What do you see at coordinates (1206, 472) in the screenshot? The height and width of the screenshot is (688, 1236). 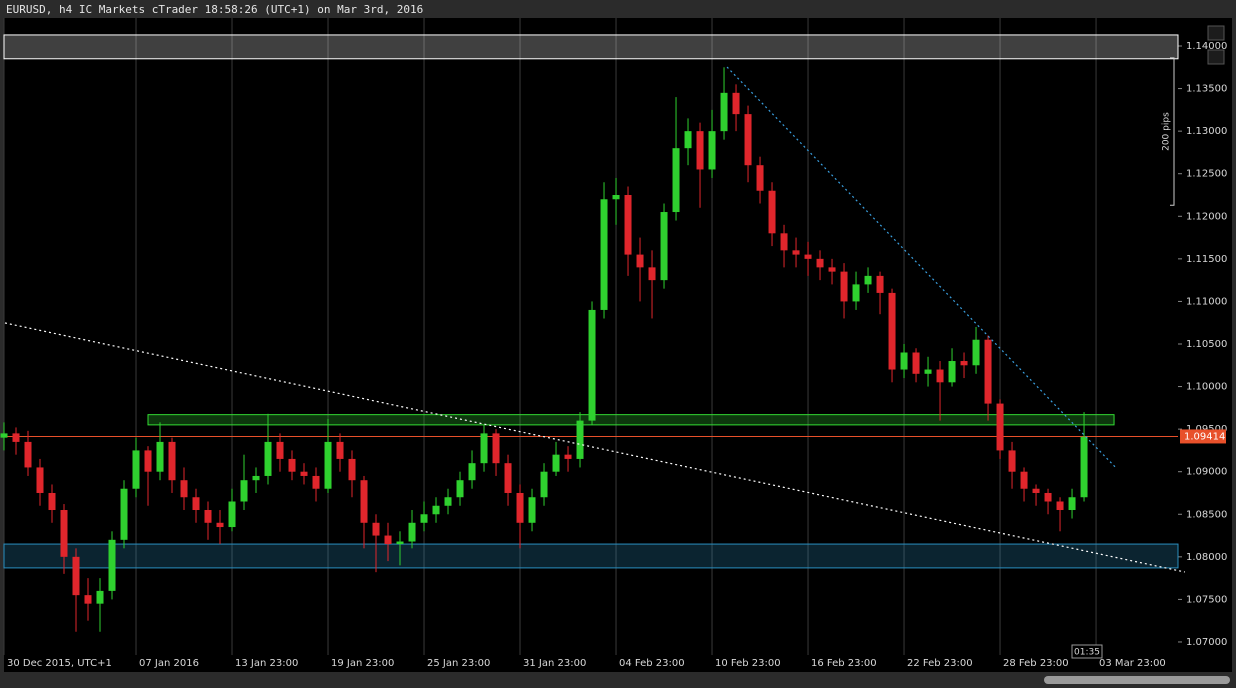 I see `y-tick-label: 1.09000` at bounding box center [1206, 472].